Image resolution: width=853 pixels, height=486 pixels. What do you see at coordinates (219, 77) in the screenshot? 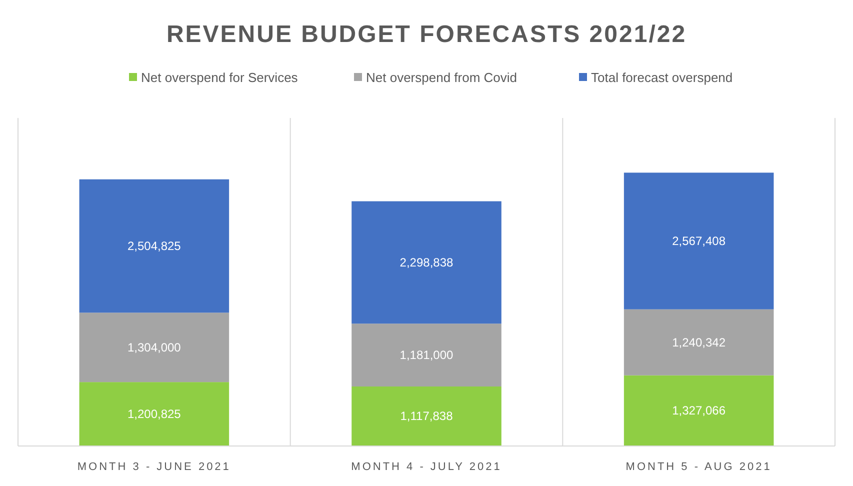
I see `legend-label: Net overspend for Services` at bounding box center [219, 77].